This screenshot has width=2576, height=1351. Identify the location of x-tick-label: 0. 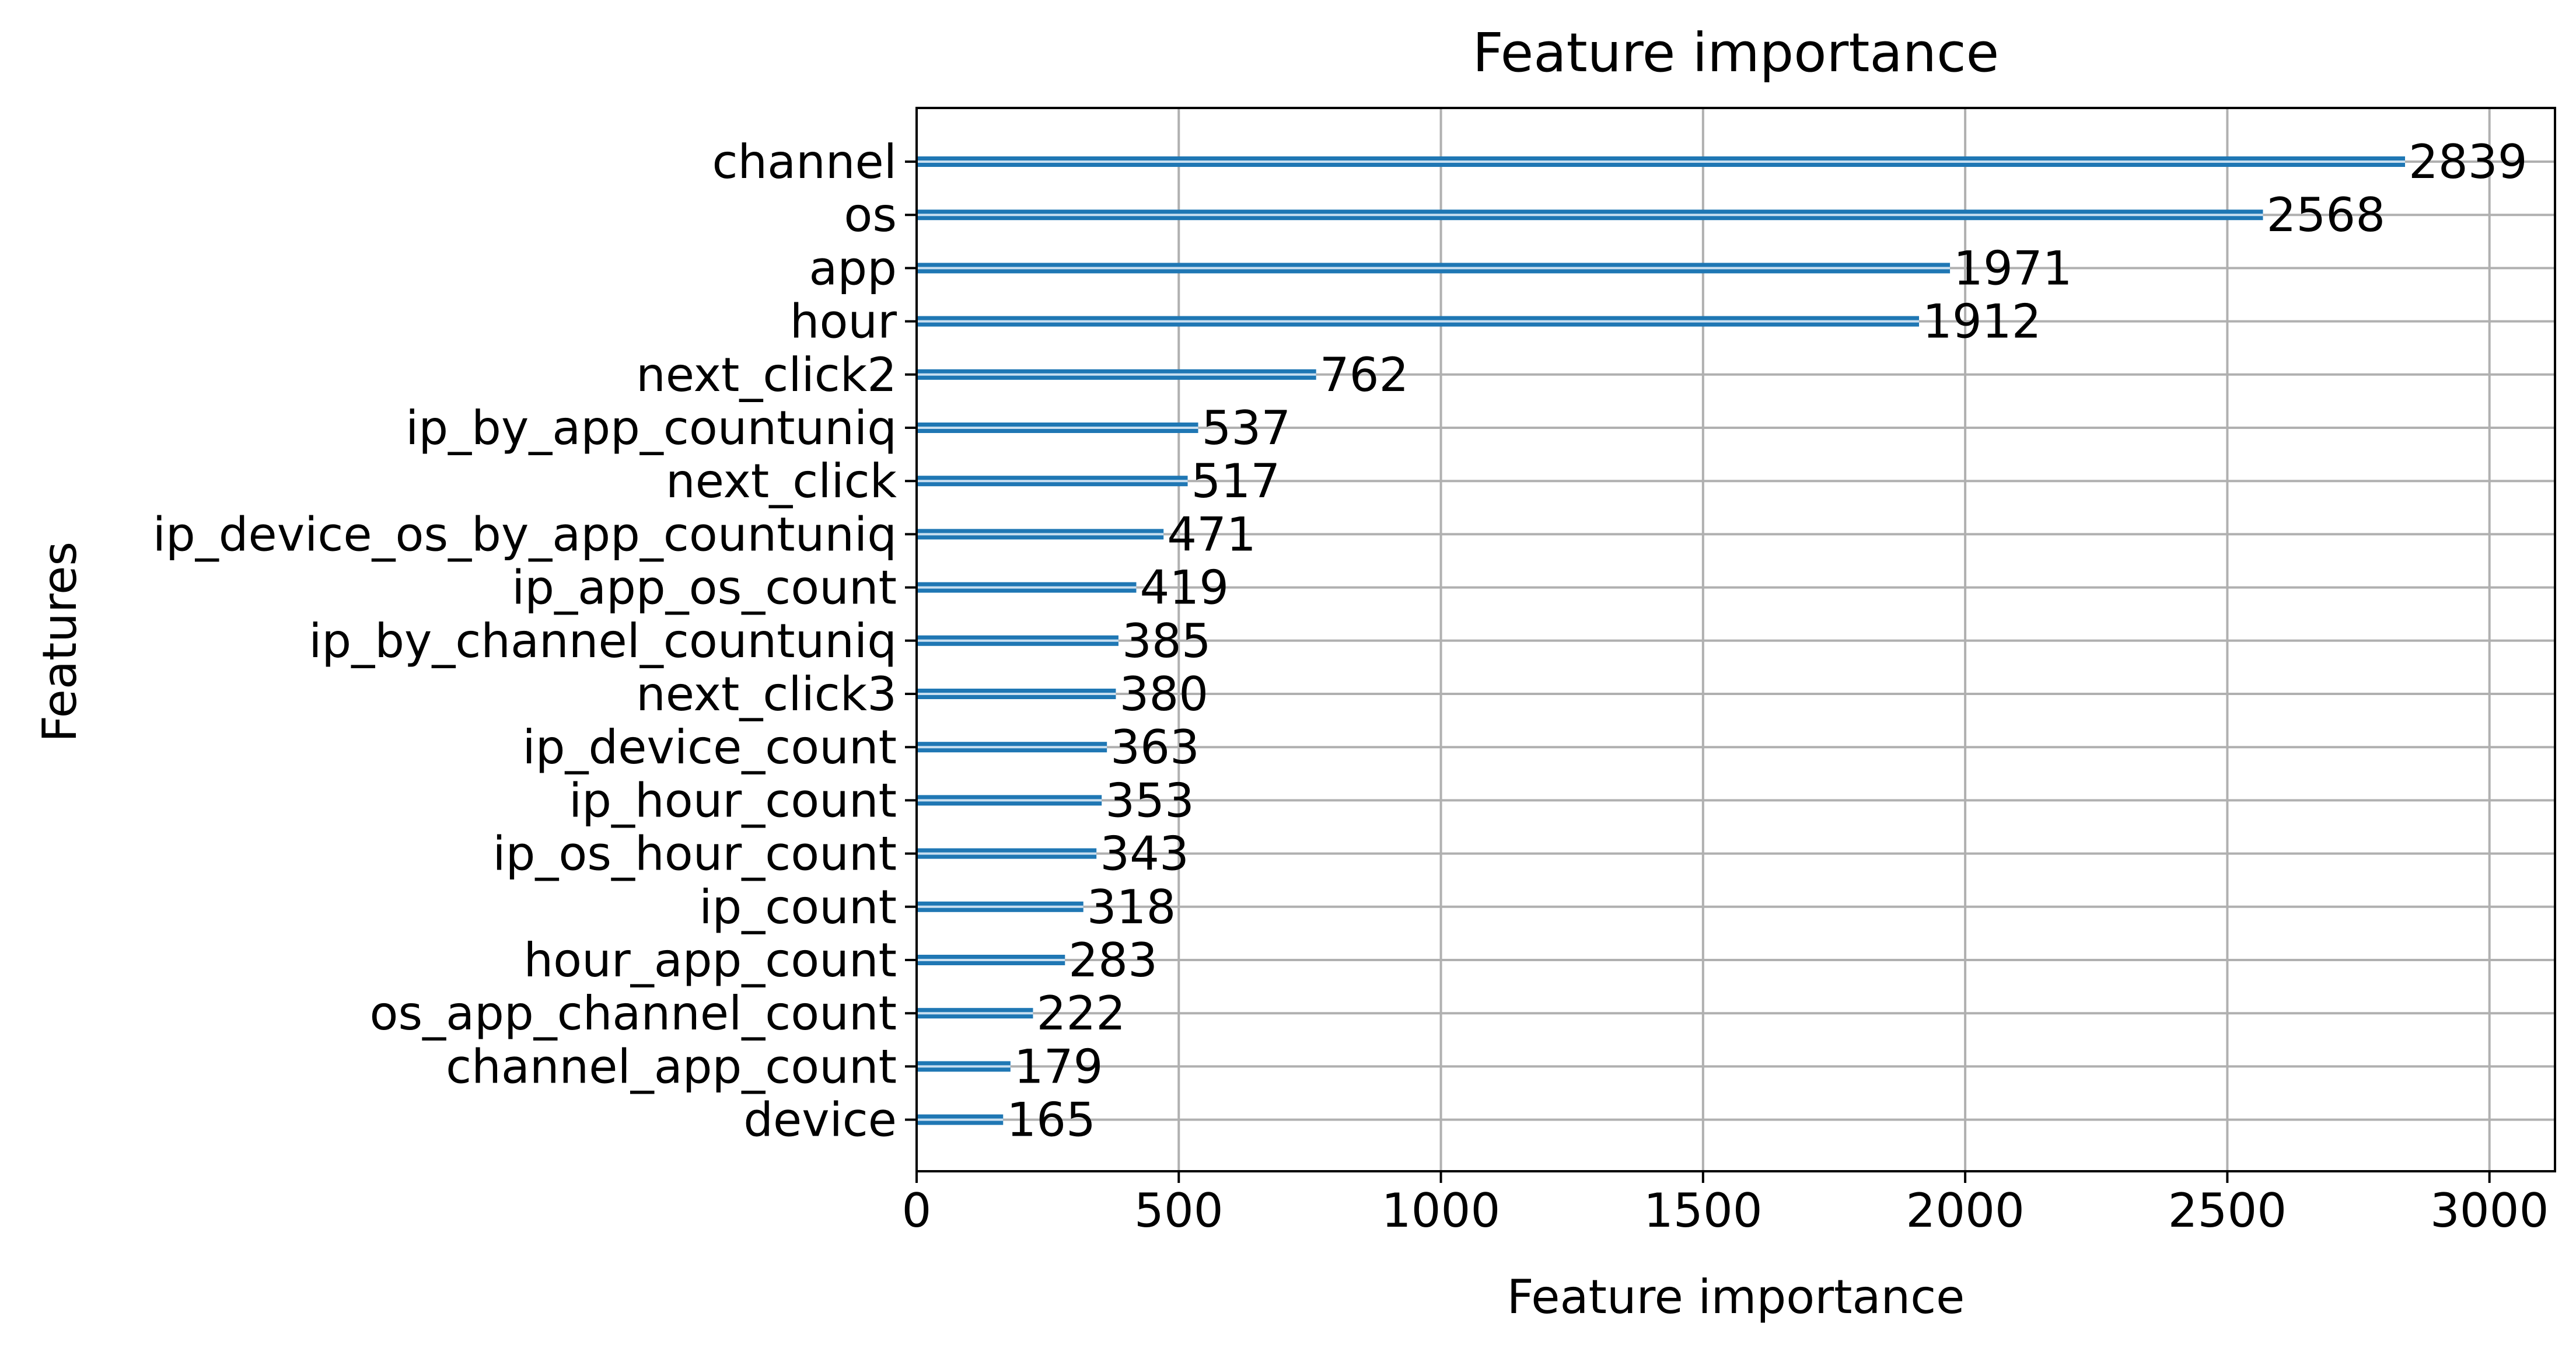
(917, 1211).